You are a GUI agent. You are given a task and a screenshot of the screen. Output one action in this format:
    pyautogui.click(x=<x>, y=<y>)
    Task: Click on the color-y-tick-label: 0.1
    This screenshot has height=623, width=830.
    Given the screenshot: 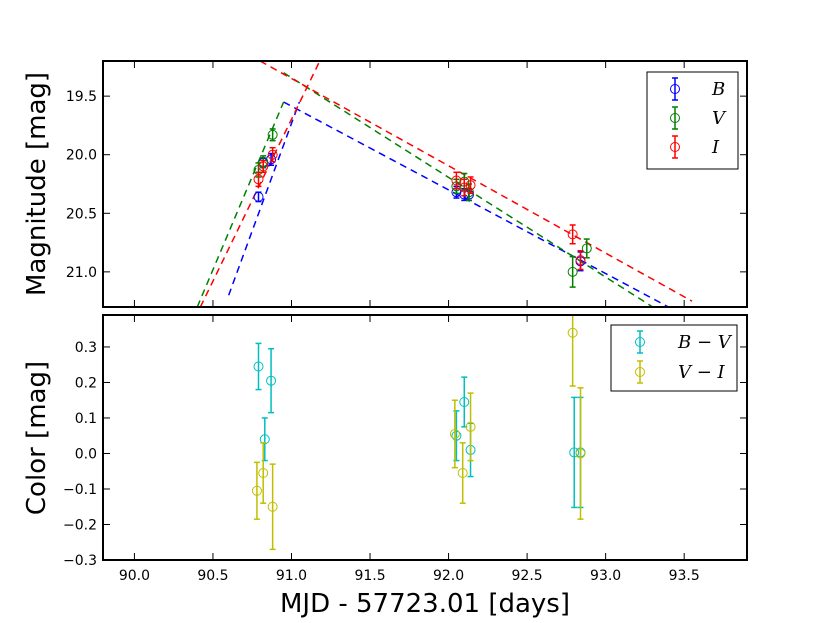 What is the action you would take?
    pyautogui.click(x=86, y=419)
    